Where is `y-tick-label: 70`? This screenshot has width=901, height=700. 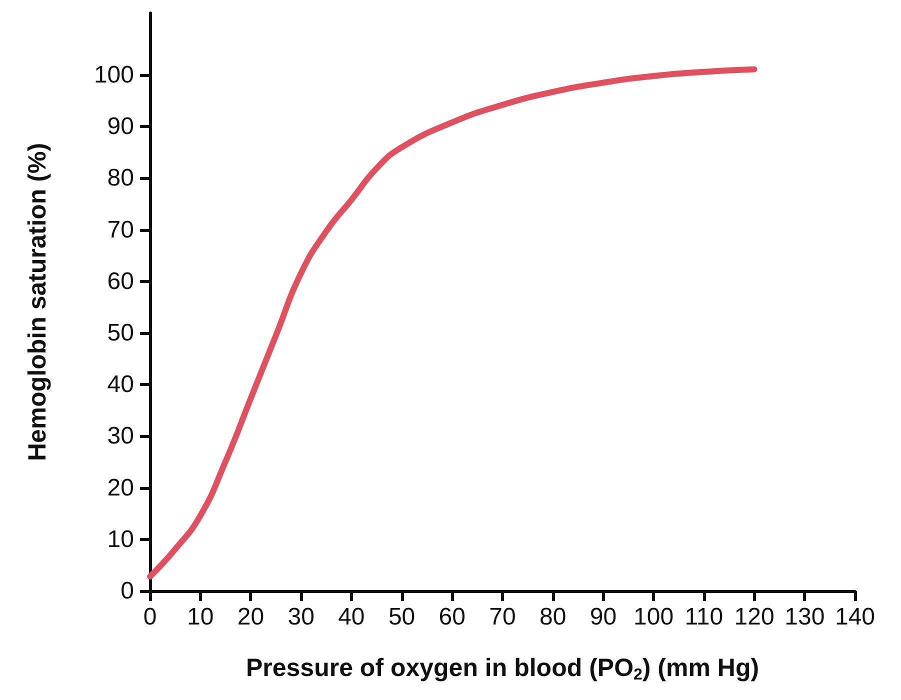
y-tick-label: 70 is located at coordinates (120, 230).